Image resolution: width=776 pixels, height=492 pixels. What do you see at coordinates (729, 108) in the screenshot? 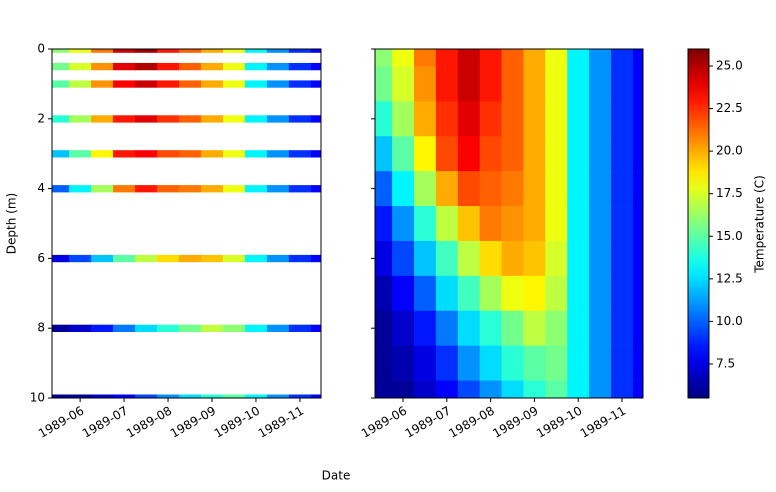
I see `colorbar-tick-label: 22.5` at bounding box center [729, 108].